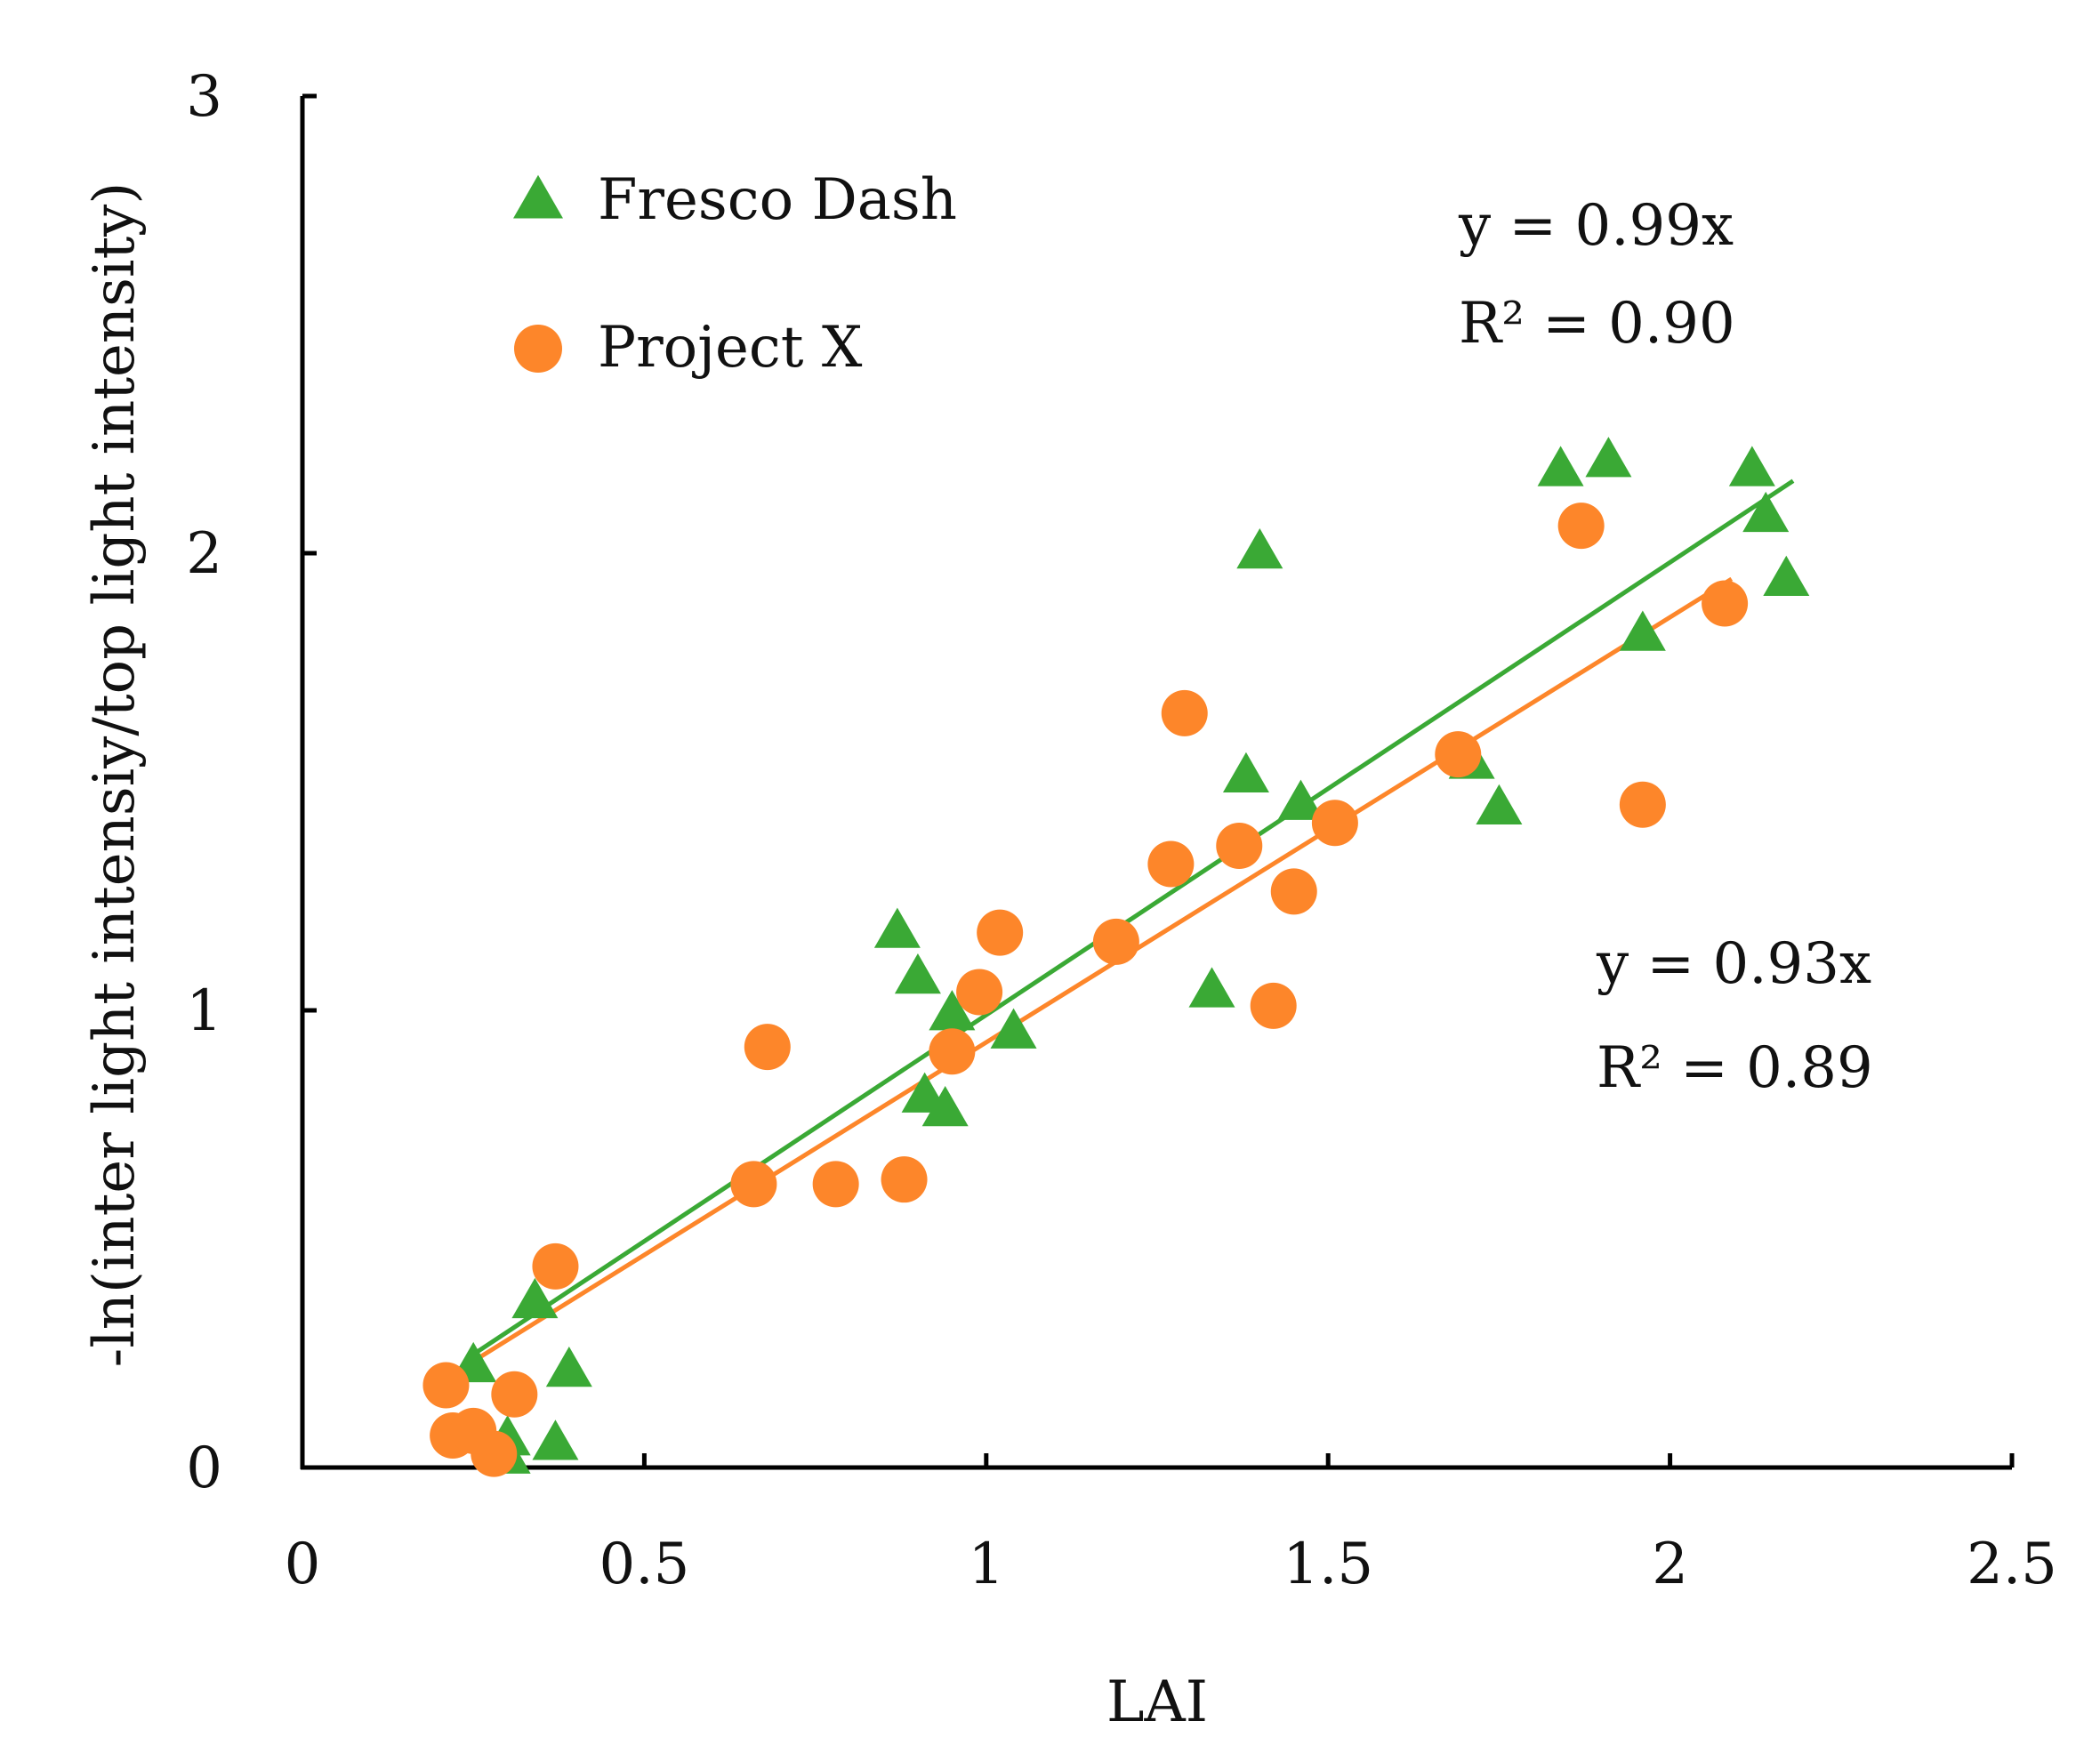 The image size is (2100, 1753). What do you see at coordinates (1596, 226) in the screenshot?
I see `equation-fresco-dash: y = 0.99x` at bounding box center [1596, 226].